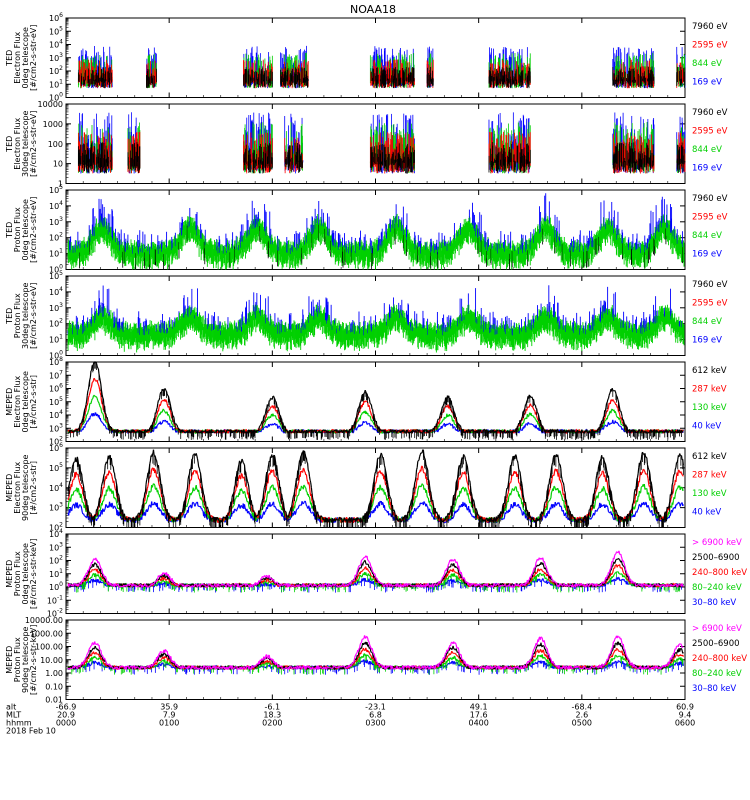 This screenshot has width=750, height=800. What do you see at coordinates (58, 164) in the screenshot?
I see `y-tick-label: 10` at bounding box center [58, 164].